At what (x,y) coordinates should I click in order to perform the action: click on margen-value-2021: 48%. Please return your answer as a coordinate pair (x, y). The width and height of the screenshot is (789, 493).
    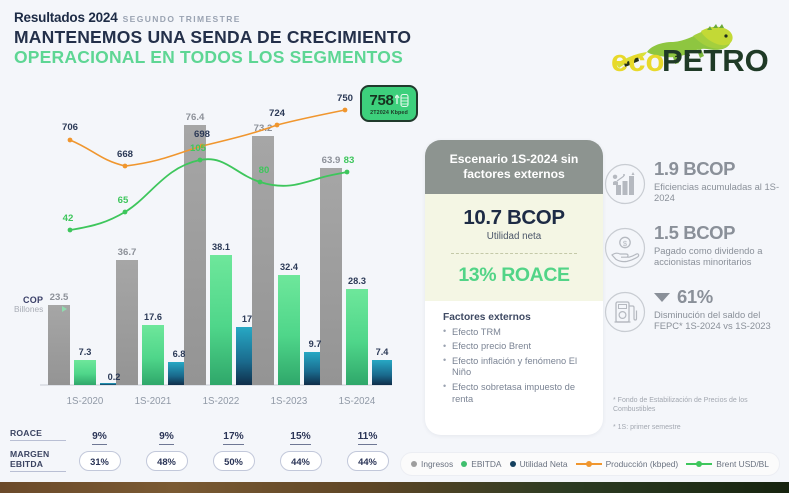
    Looking at the image, I should click on (166, 461).